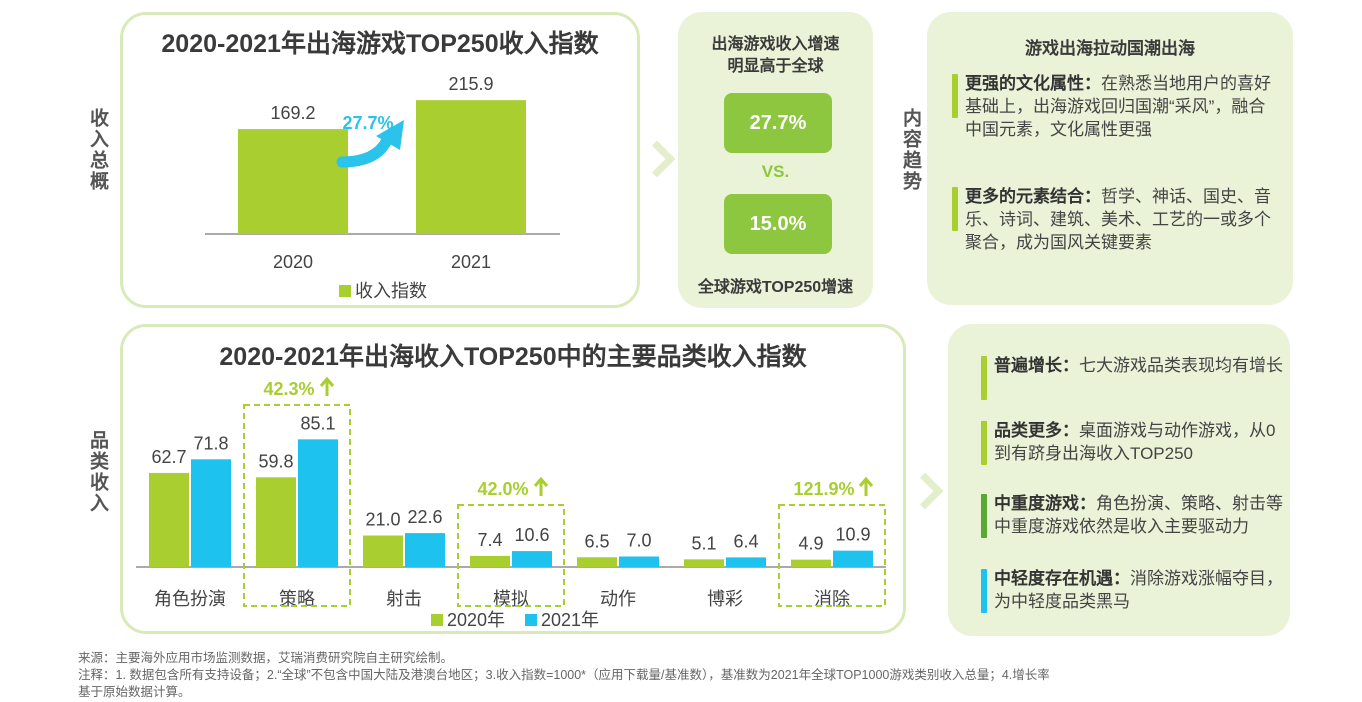  Describe the element at coordinates (490, 561) in the screenshot. I see `bar-2020-模拟` at that location.